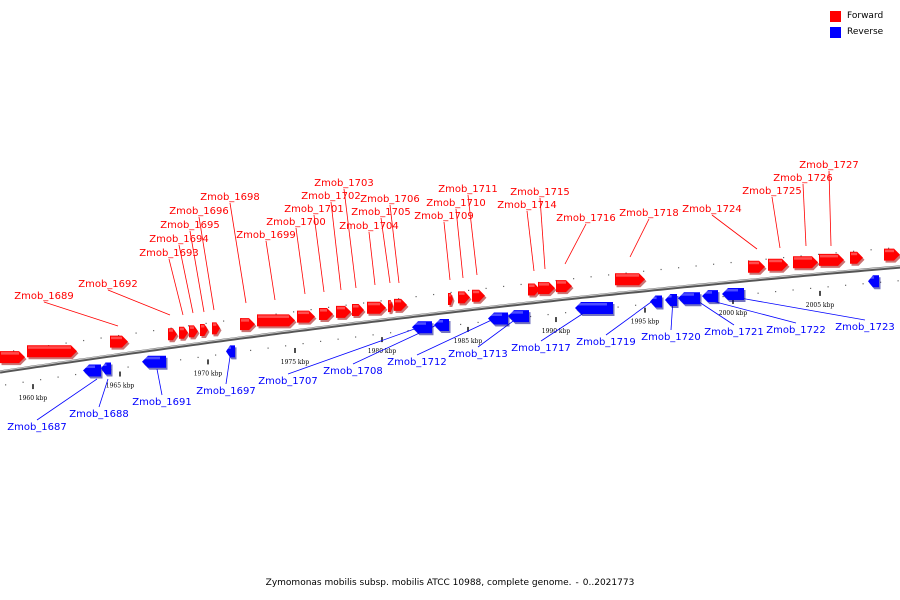  I want to click on gene-label: Zmob_1724, so click(712, 209).